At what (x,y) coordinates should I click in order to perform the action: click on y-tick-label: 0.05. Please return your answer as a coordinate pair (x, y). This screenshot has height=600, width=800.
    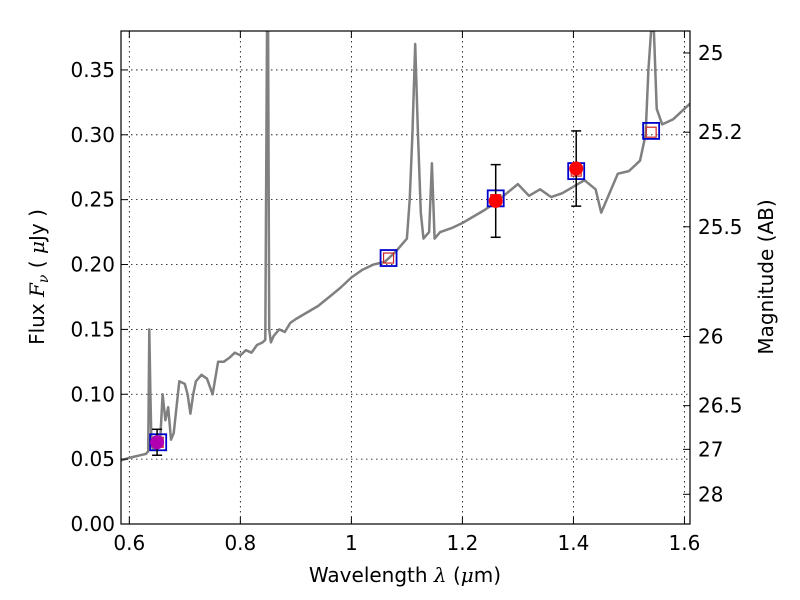
    Looking at the image, I should click on (92, 459).